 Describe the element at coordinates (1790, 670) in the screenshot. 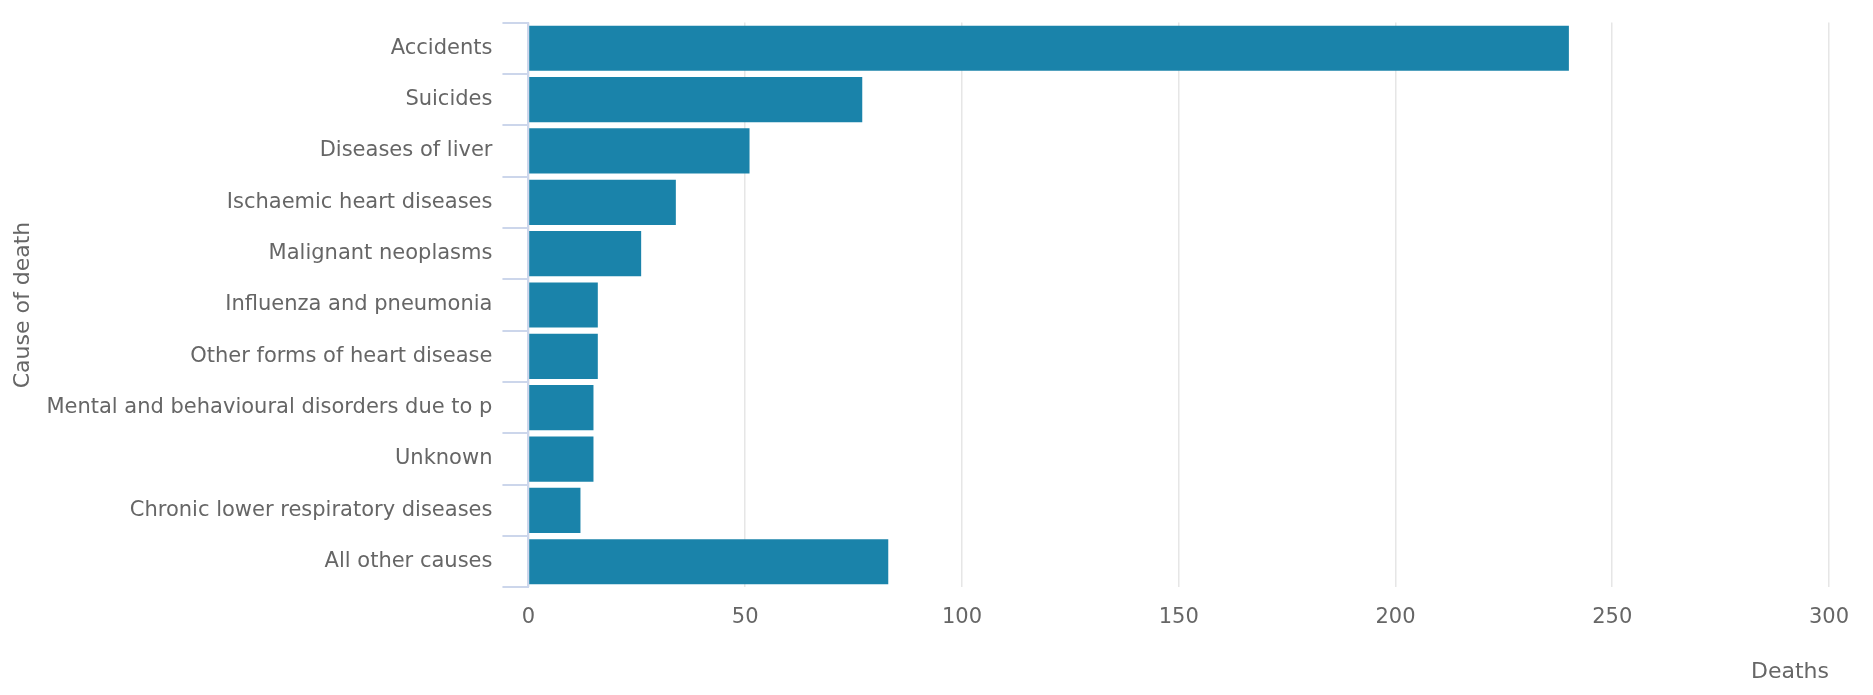

I see `x-axis-title: Deaths` at that location.